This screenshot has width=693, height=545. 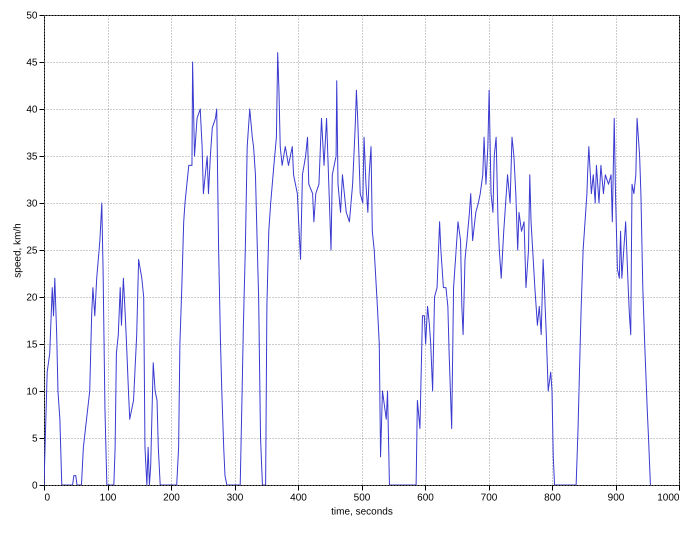 What do you see at coordinates (32, 204) in the screenshot?
I see `y-tick-label: 30` at bounding box center [32, 204].